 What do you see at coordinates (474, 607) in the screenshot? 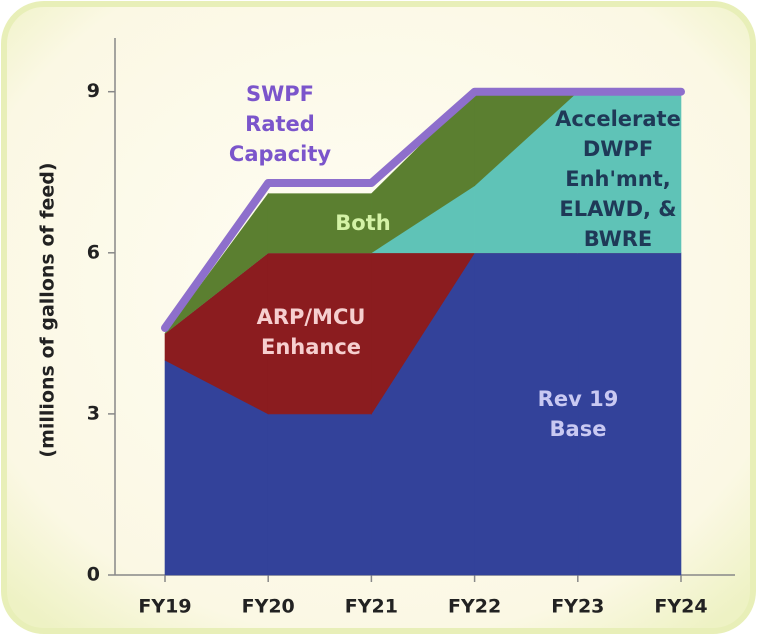
I see `x-tick-label: FY22` at bounding box center [474, 607].